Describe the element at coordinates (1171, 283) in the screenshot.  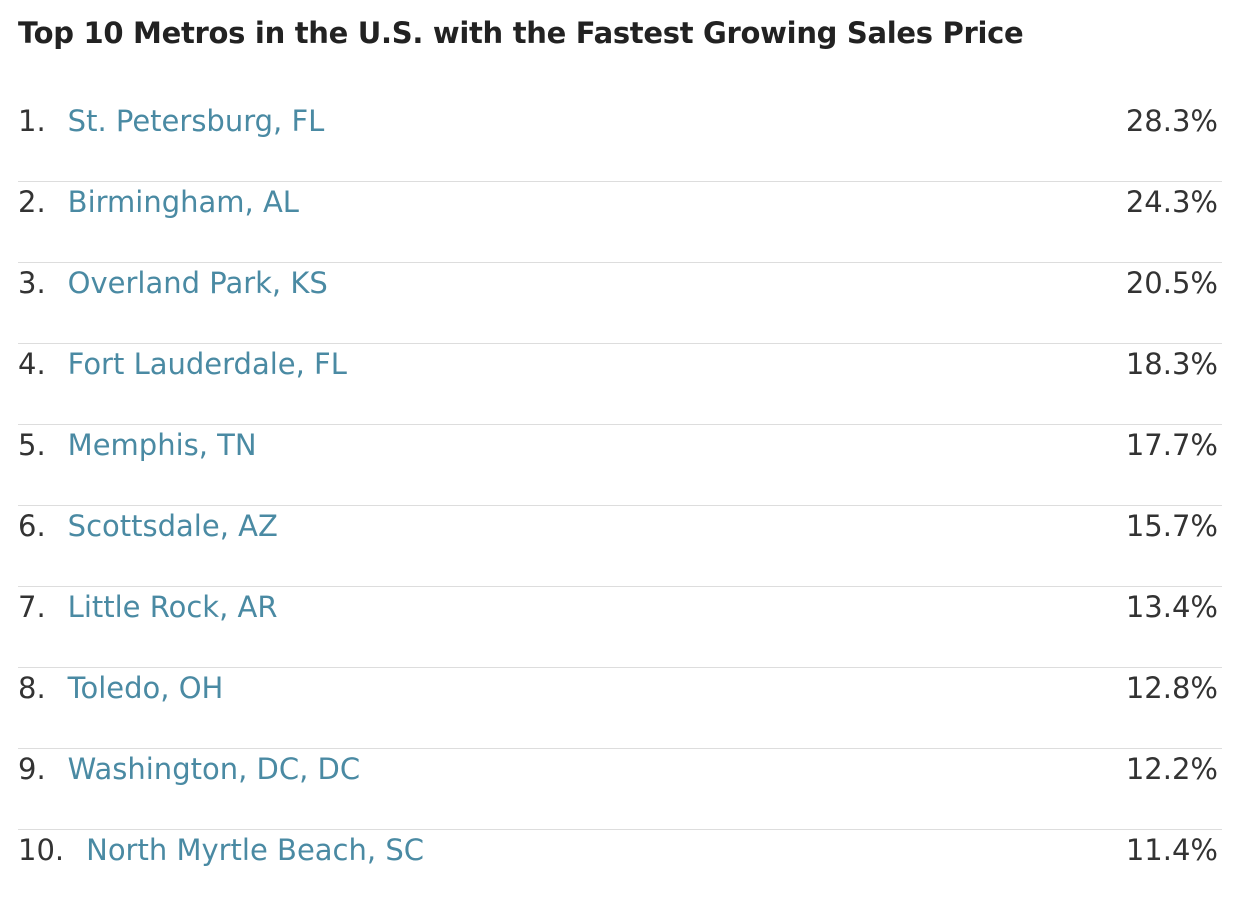
I see `growth-value: 20.5%` at that location.